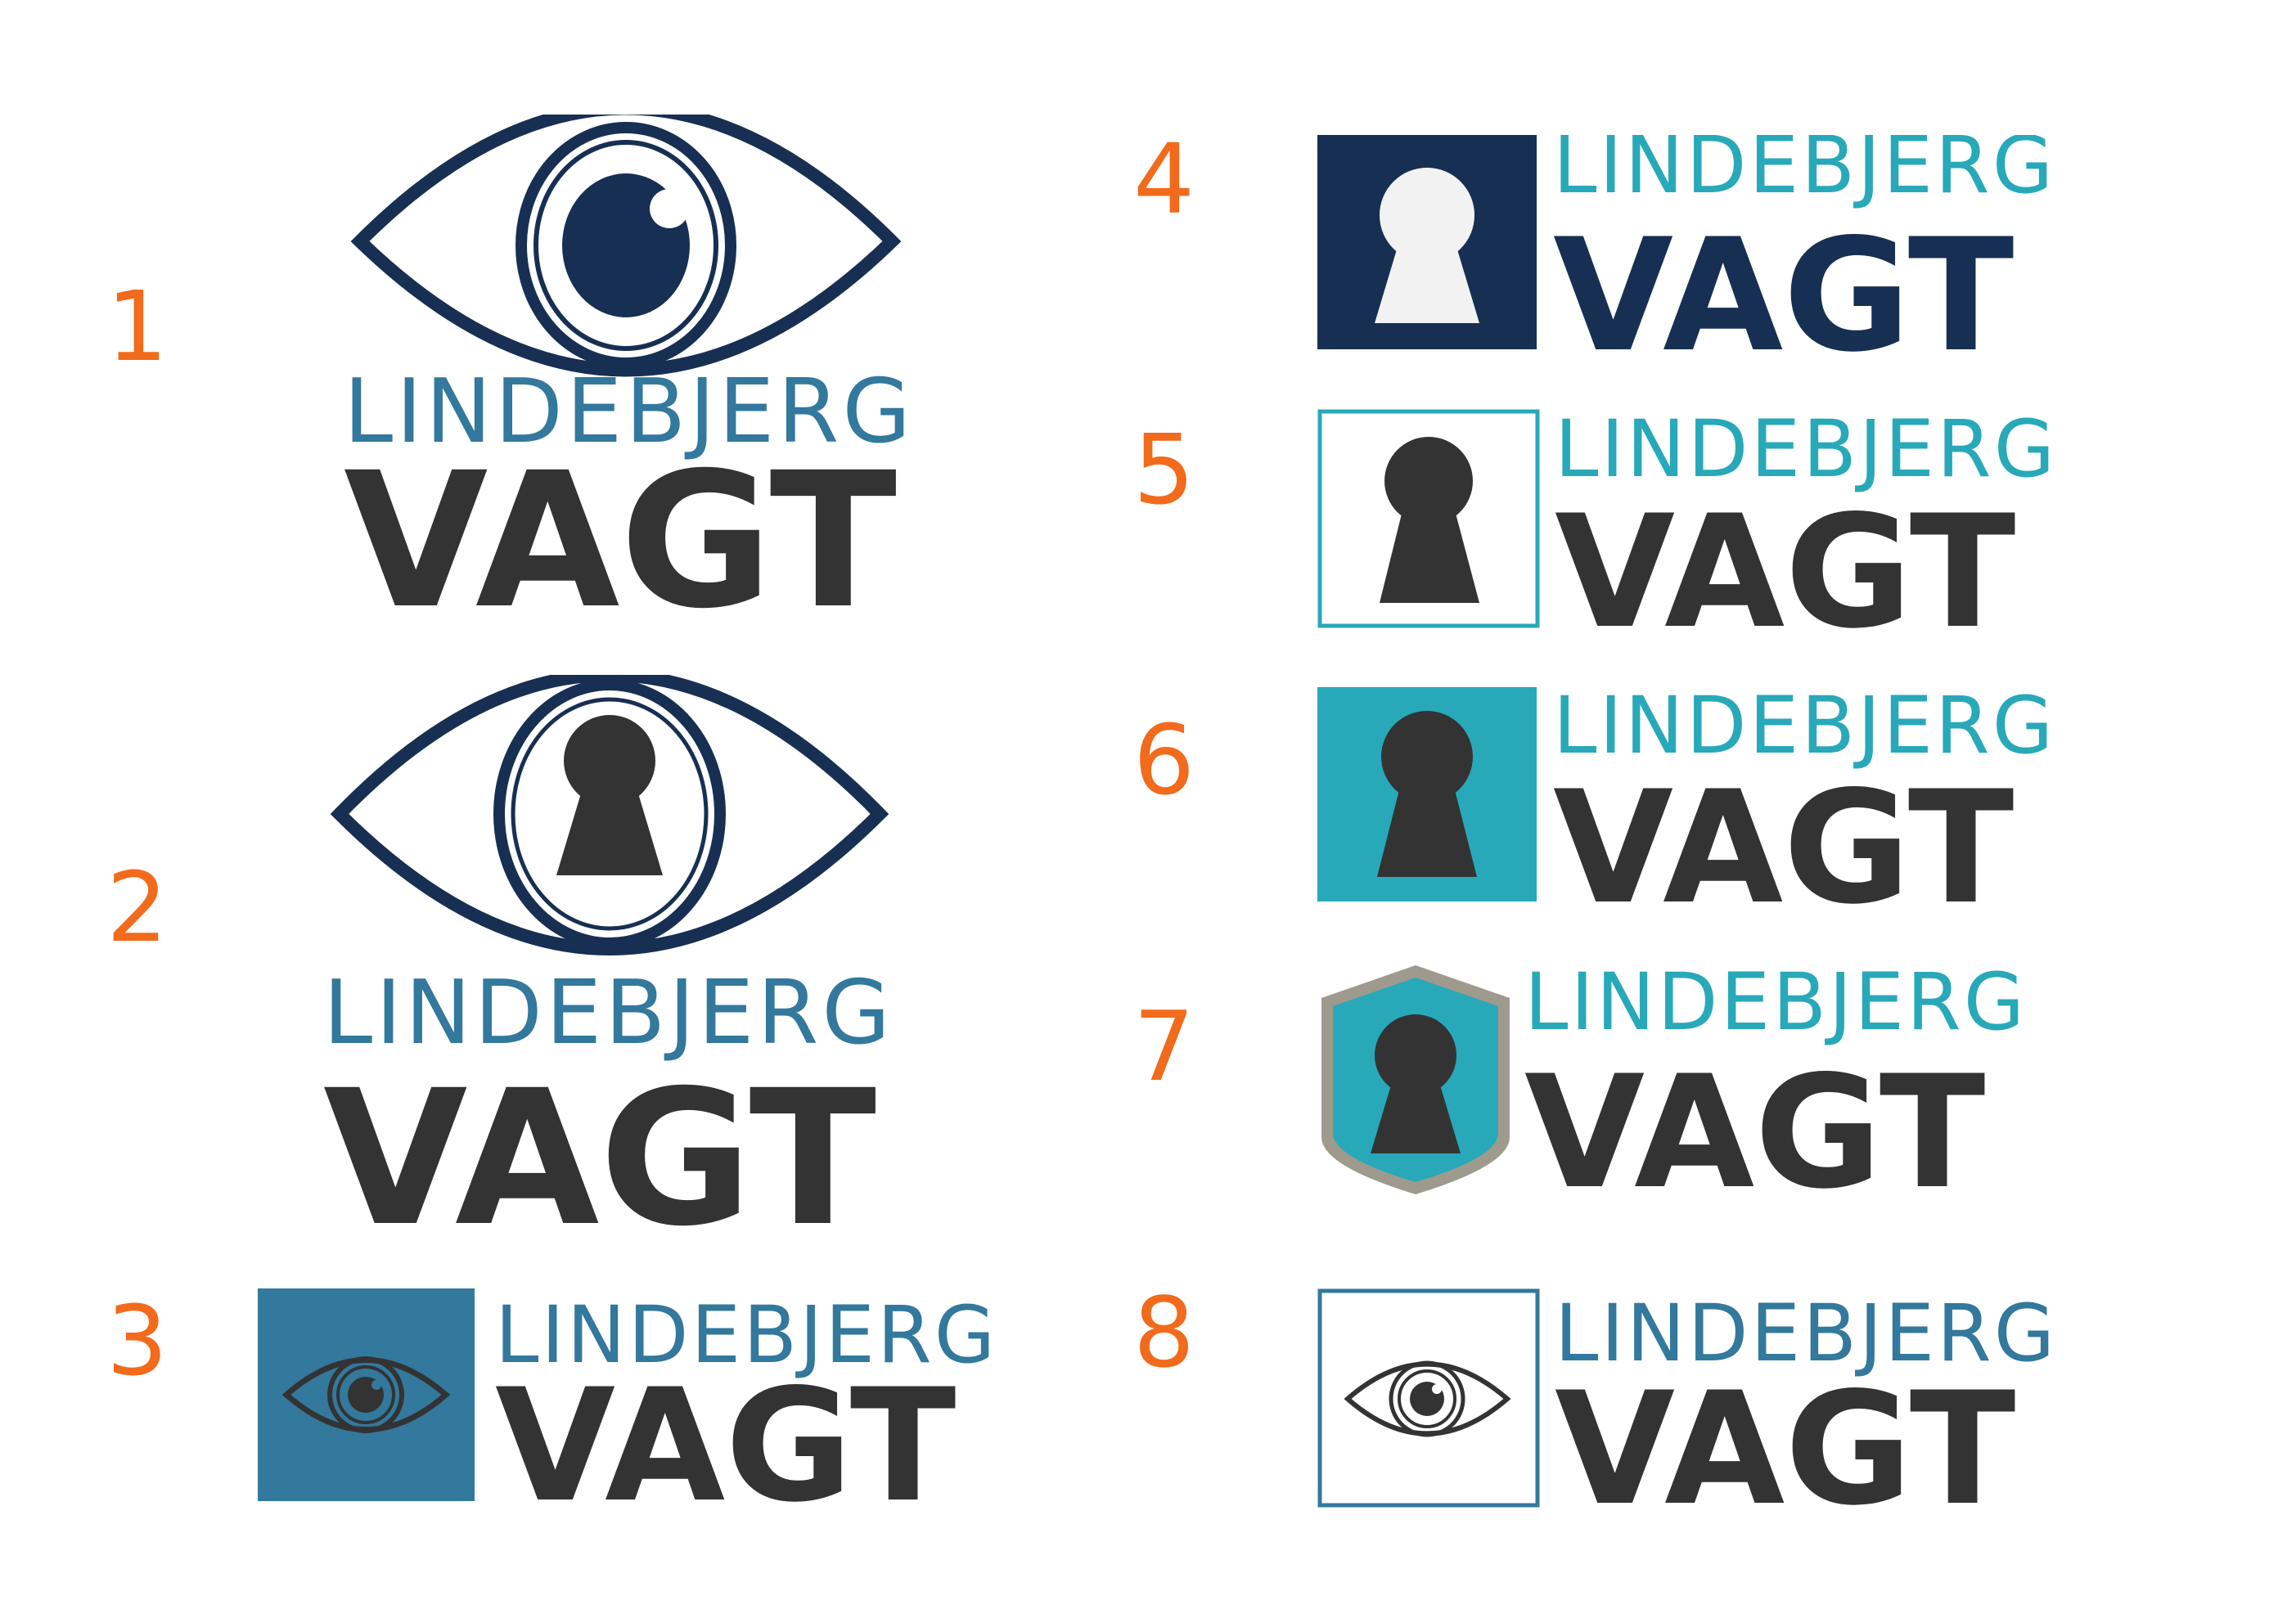 The image size is (2296, 1623). What do you see at coordinates (1164, 760) in the screenshot?
I see `variant-number-6: 6` at bounding box center [1164, 760].